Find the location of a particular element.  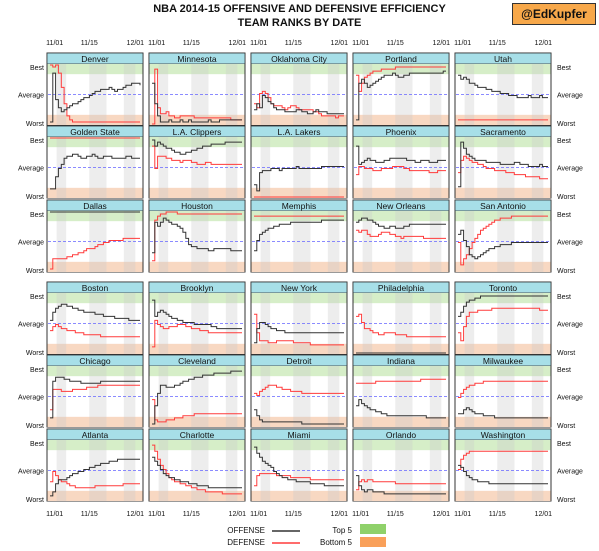

team-name: Detroit is located at coordinates (299, 361).